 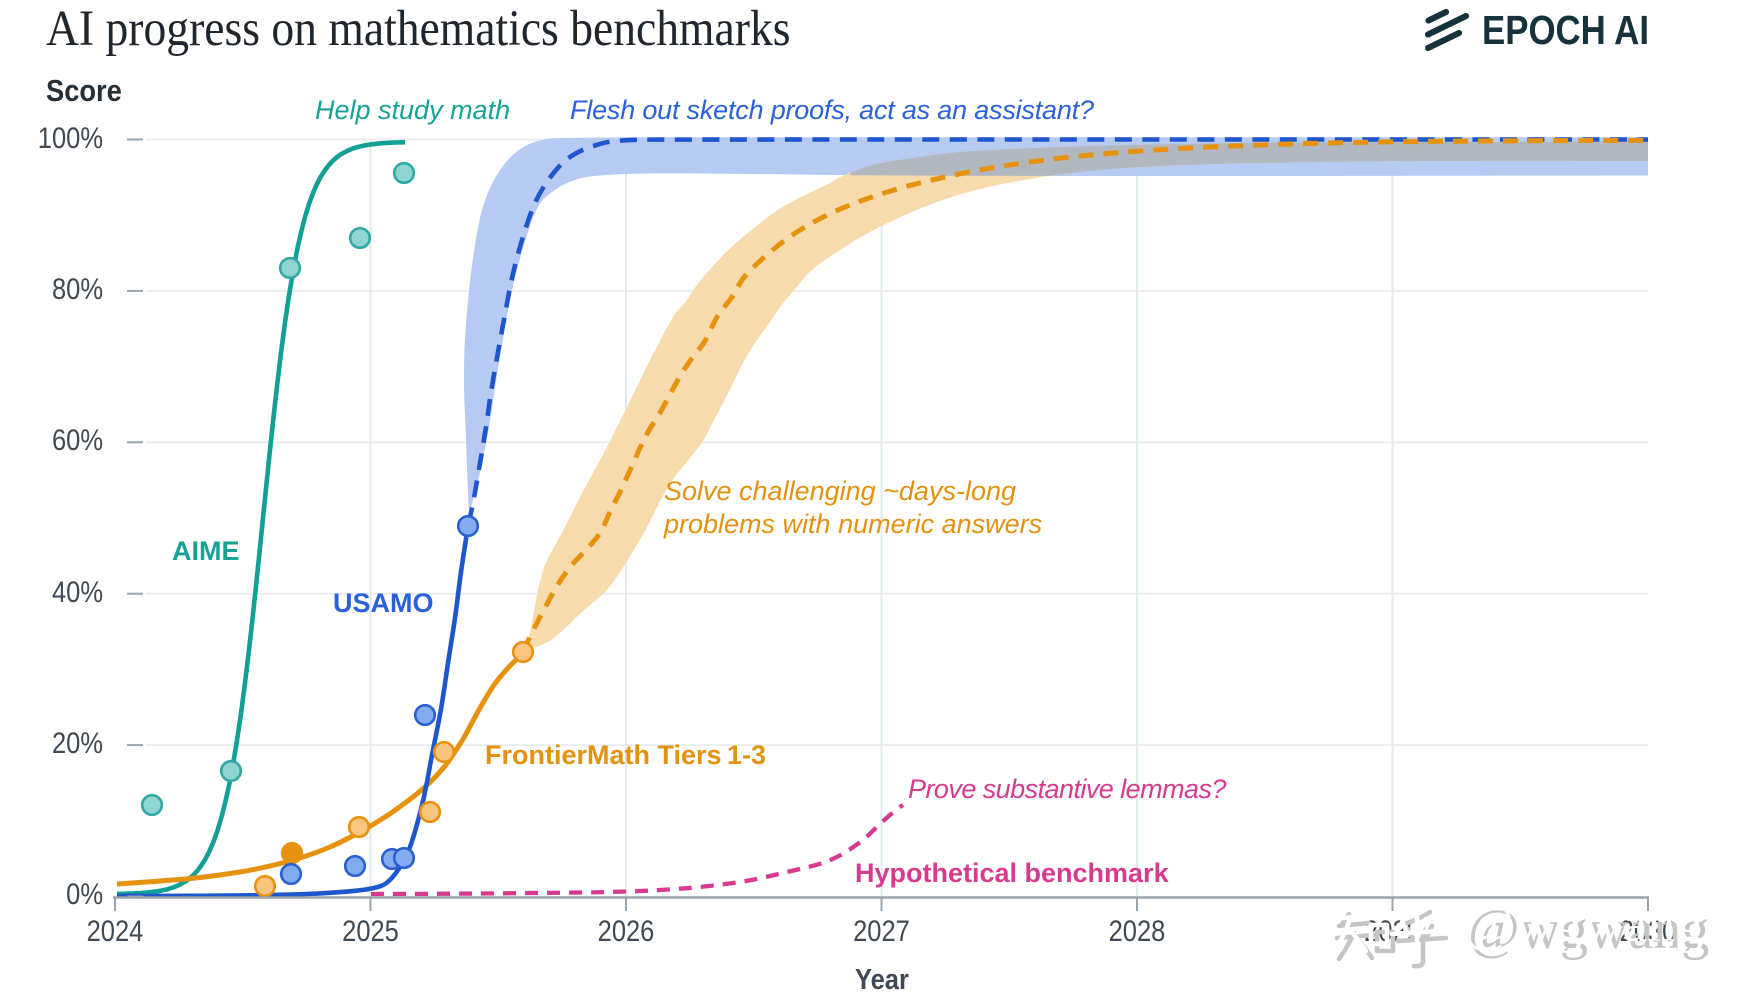 What do you see at coordinates (1648, 930) in the screenshot?
I see `svg-text: 2030` at bounding box center [1648, 930].